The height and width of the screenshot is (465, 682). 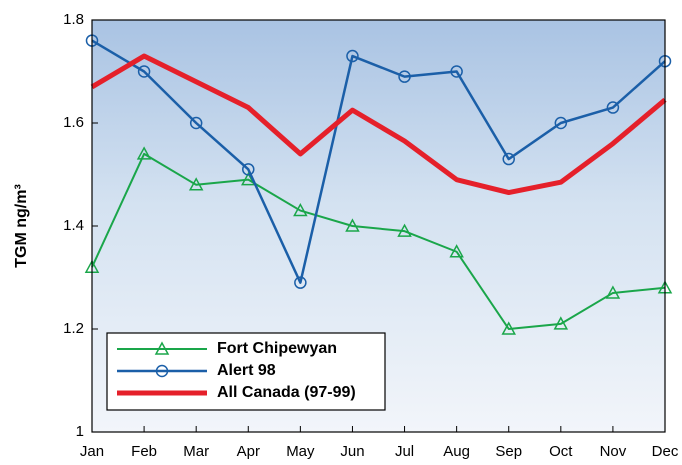 What do you see at coordinates (73, 19) in the screenshot?
I see `y-tick-label: 1.8` at bounding box center [73, 19].